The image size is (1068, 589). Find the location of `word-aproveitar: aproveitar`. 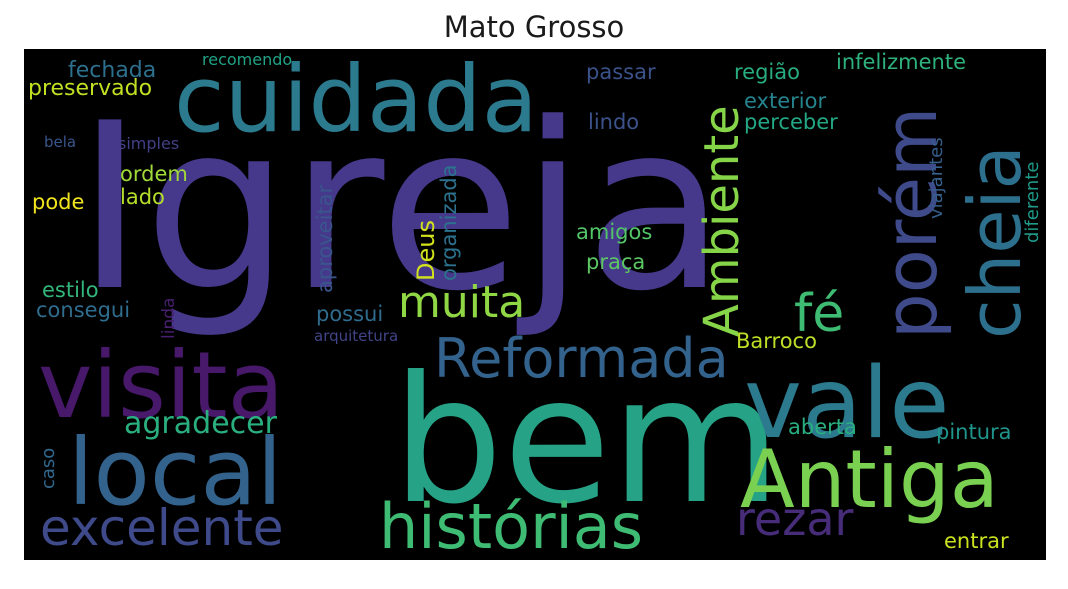

word-aproveitar: aproveitar is located at coordinates (325, 238).